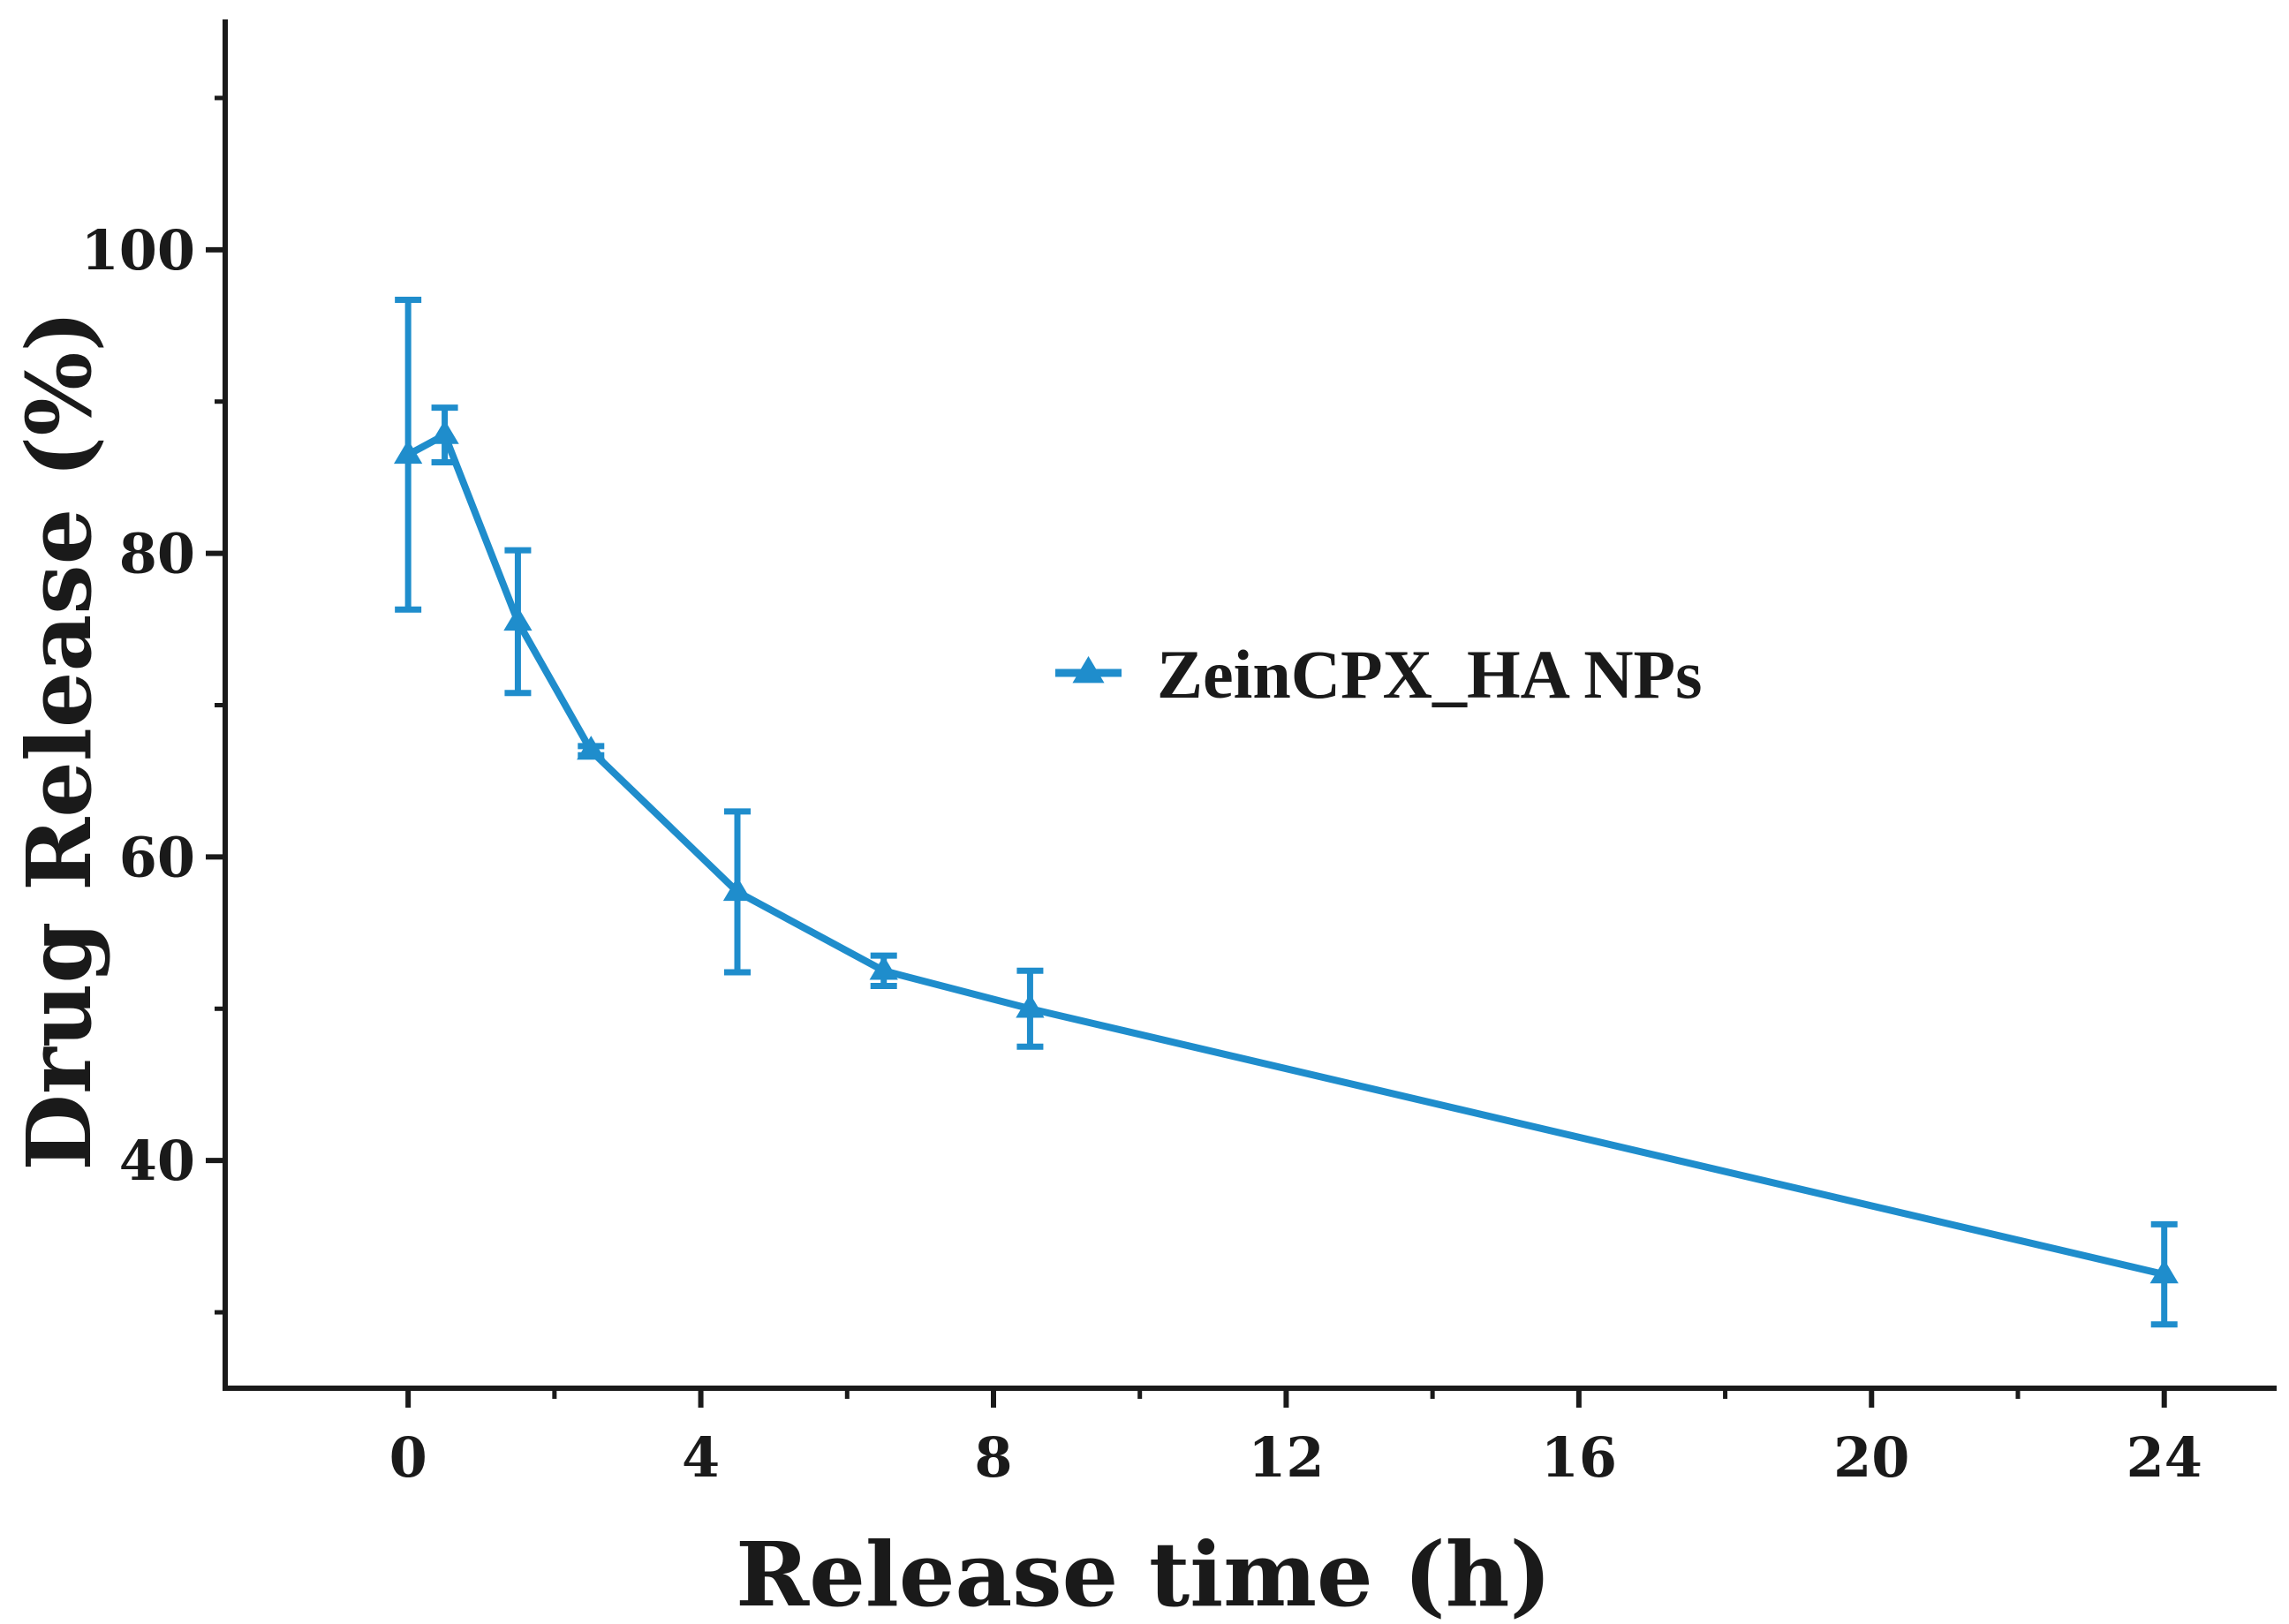 The height and width of the screenshot is (1624, 2289). I want to click on x-tick-label: 0, so click(408, 1457).